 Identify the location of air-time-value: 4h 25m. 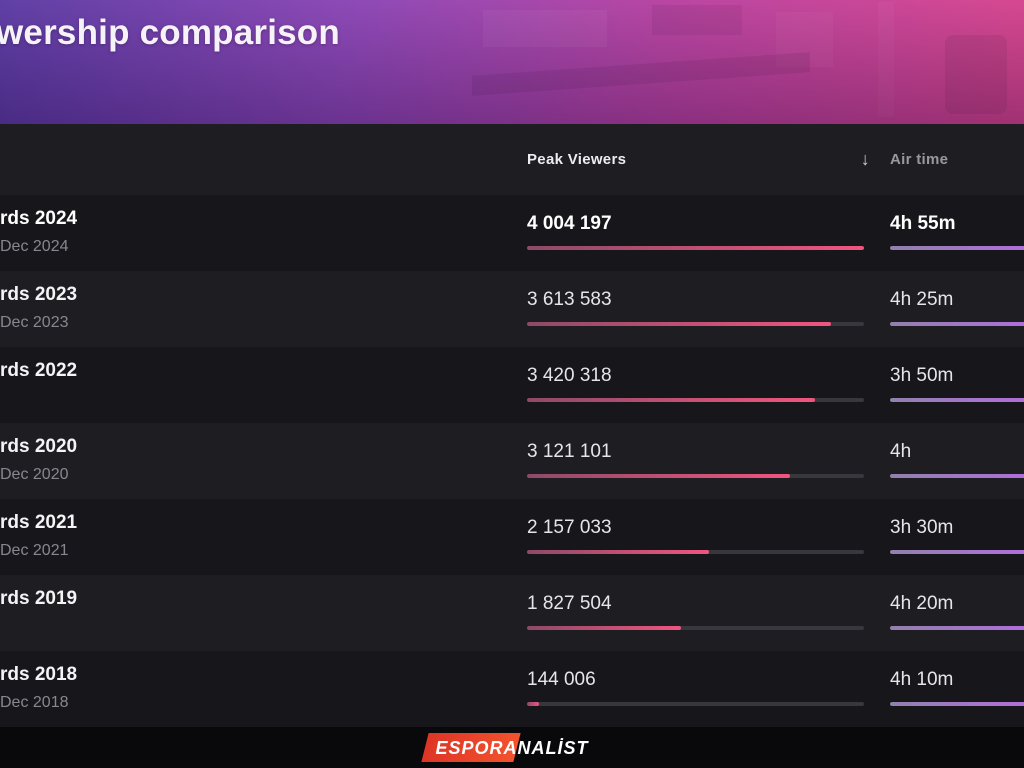
(922, 299).